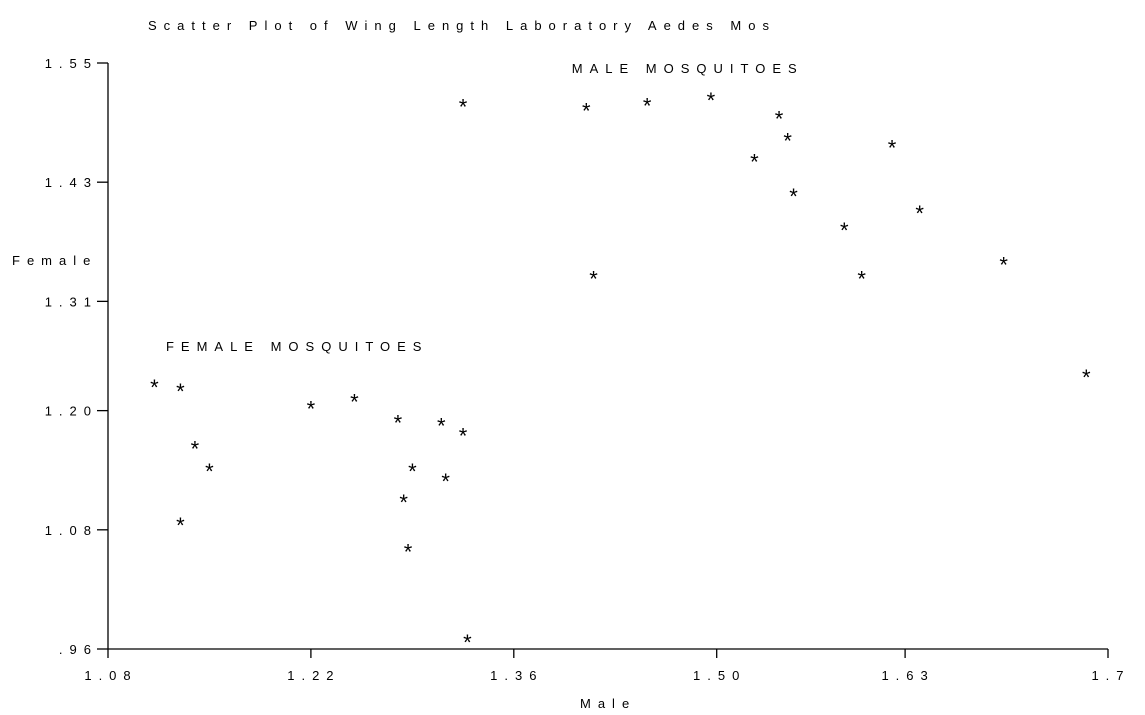 The width and height of the screenshot is (1145, 715). What do you see at coordinates (78, 649) in the screenshot?
I see `y-tick-label: .96` at bounding box center [78, 649].